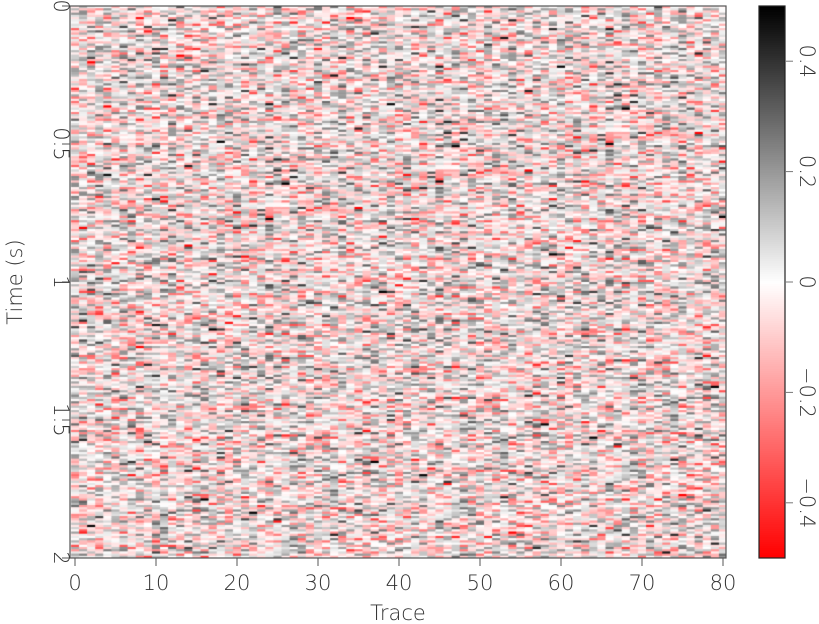  What do you see at coordinates (61, 6) in the screenshot?
I see `y-tick-label: 0` at bounding box center [61, 6].